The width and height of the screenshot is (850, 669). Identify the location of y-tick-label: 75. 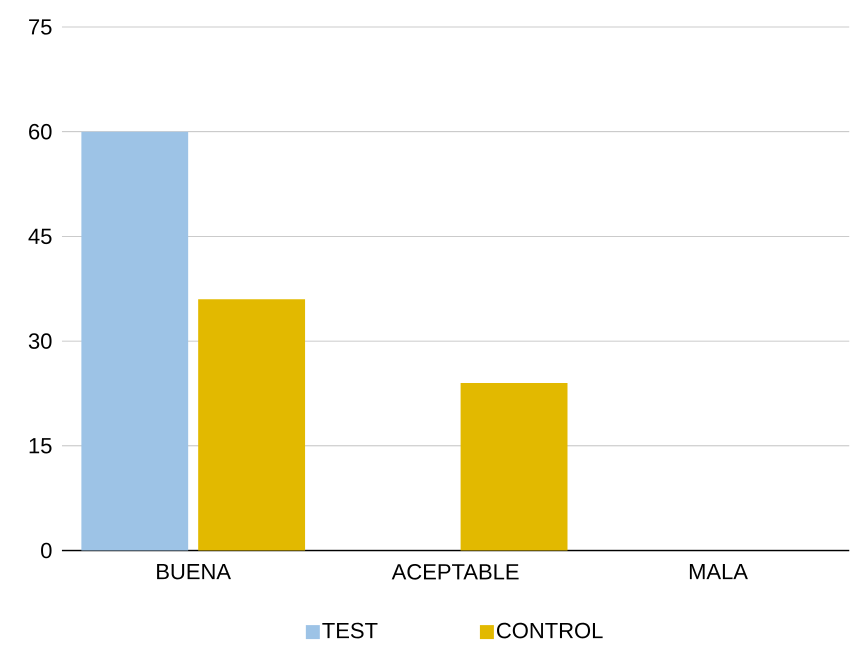
(40, 26).